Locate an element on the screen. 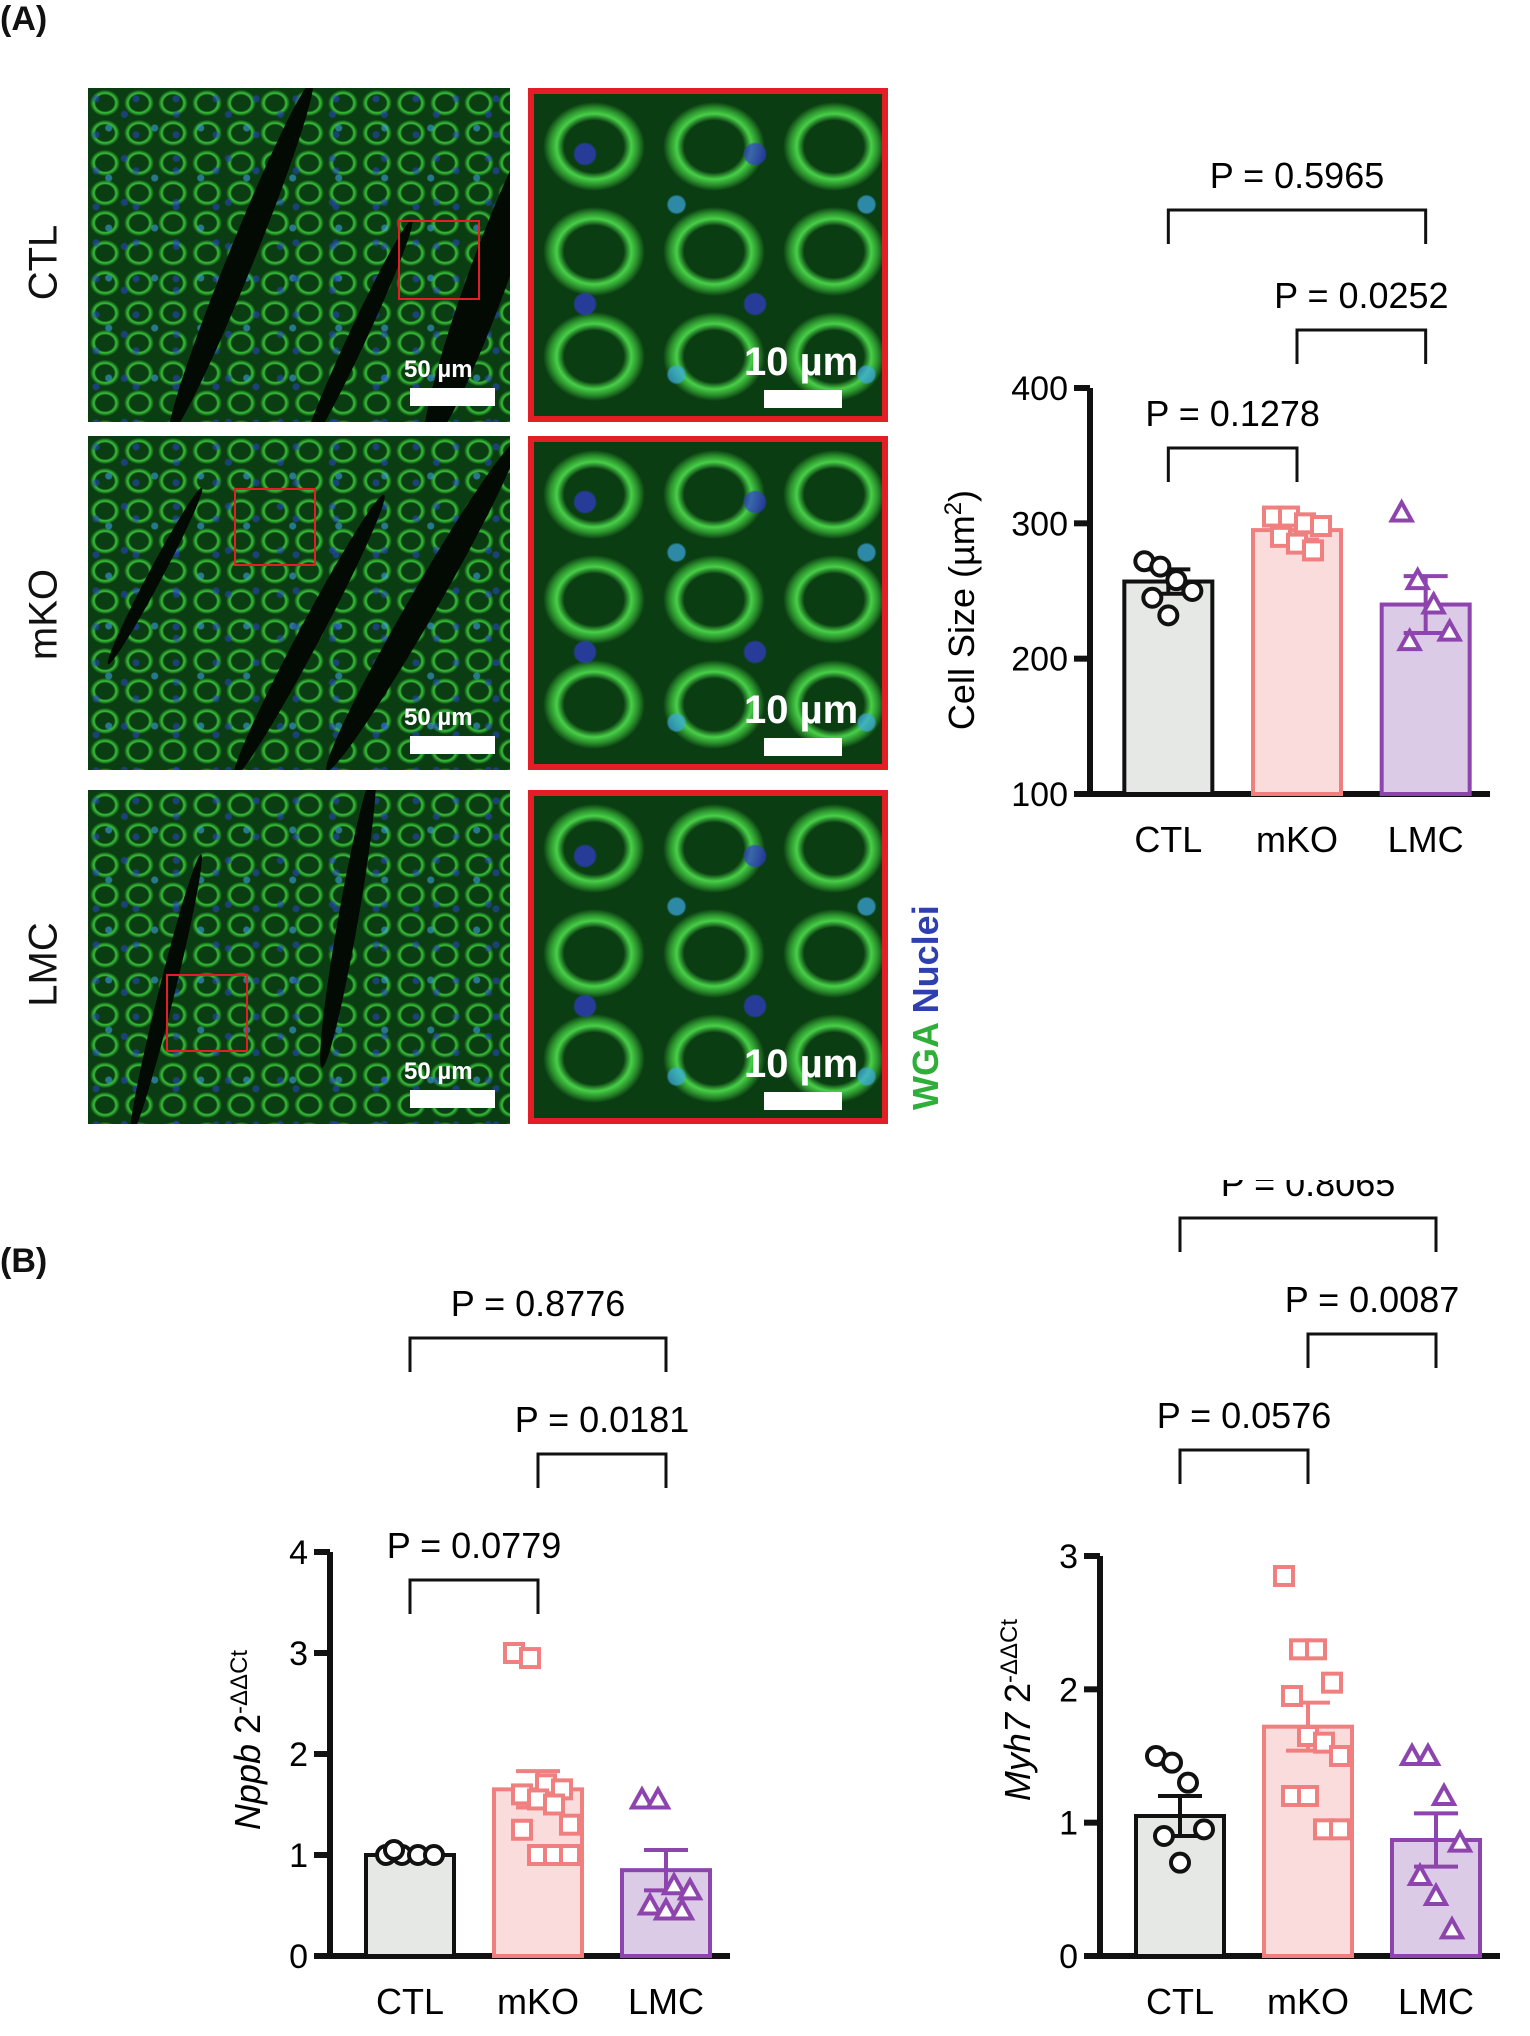 The height and width of the screenshot is (2036, 1530). micrograph-lmc-zoom: 10 µm is located at coordinates (708, 957).